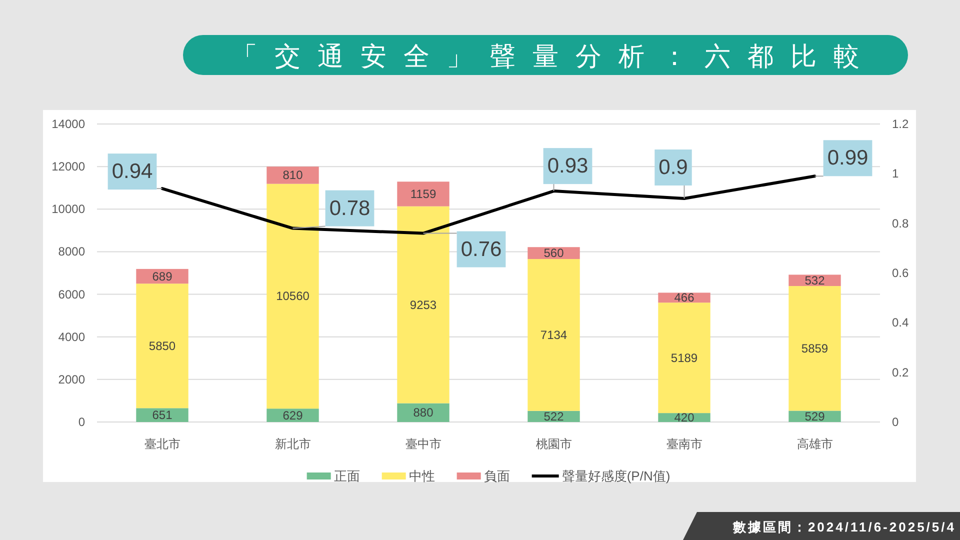 Image resolution: width=960 pixels, height=540 pixels. What do you see at coordinates (901, 372) in the screenshot?
I see `y2-tick-label: 0.2` at bounding box center [901, 372].